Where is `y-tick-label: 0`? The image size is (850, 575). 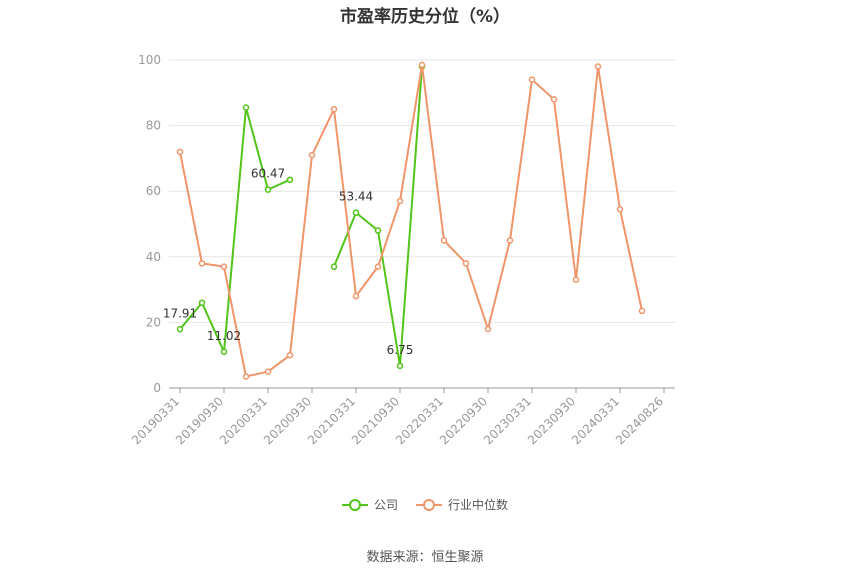 y-tick-label: 0 is located at coordinates (157, 388).